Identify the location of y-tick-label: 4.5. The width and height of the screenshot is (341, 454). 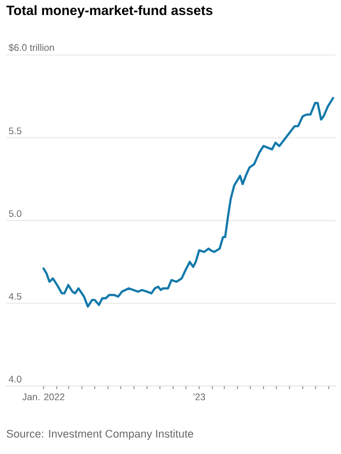
(15, 296).